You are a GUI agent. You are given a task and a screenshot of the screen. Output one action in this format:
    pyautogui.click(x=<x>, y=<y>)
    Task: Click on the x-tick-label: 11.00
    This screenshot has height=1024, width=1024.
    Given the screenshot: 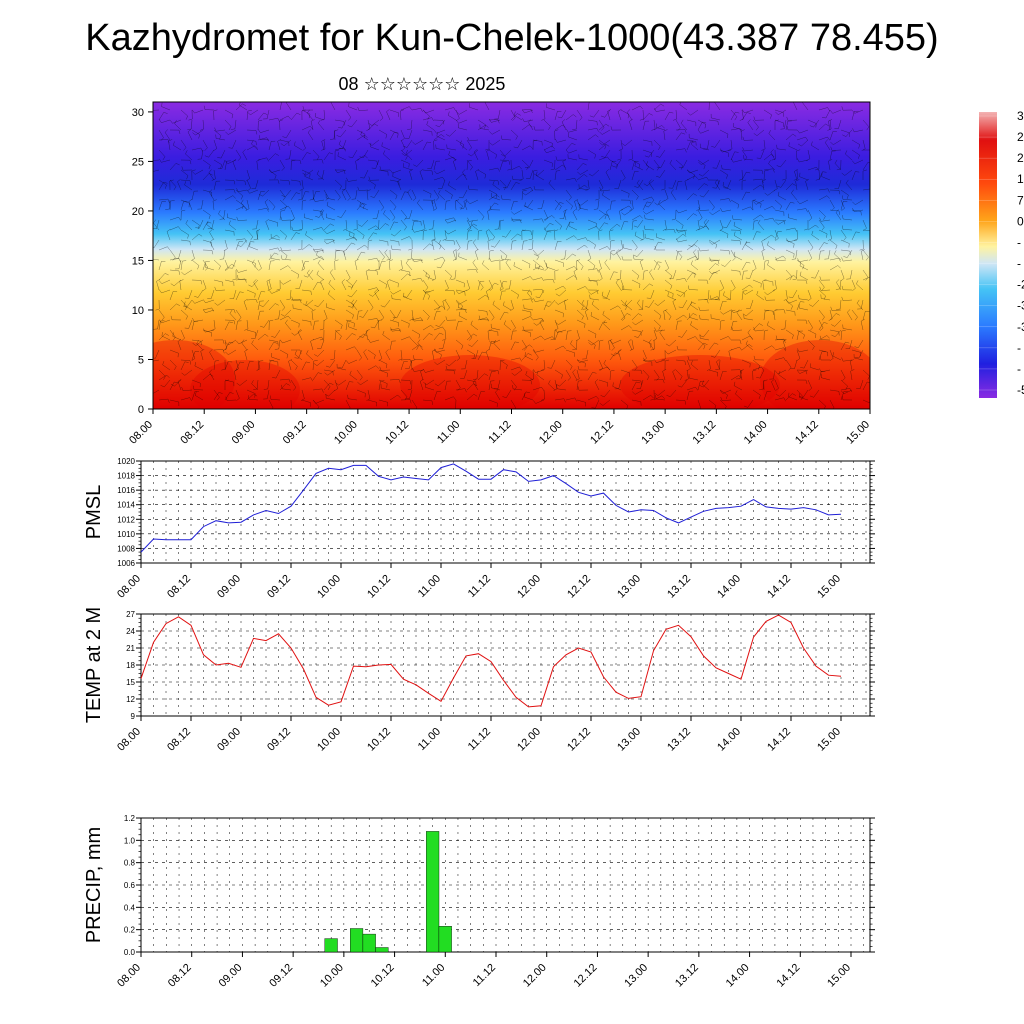 What is the action you would take?
    pyautogui.click(x=429, y=739)
    